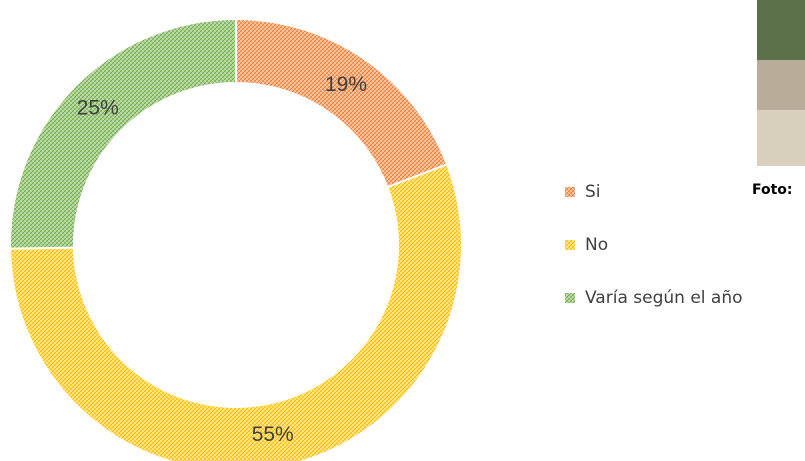  Describe the element at coordinates (664, 298) in the screenshot. I see `legend-label: Varía según el año` at that location.